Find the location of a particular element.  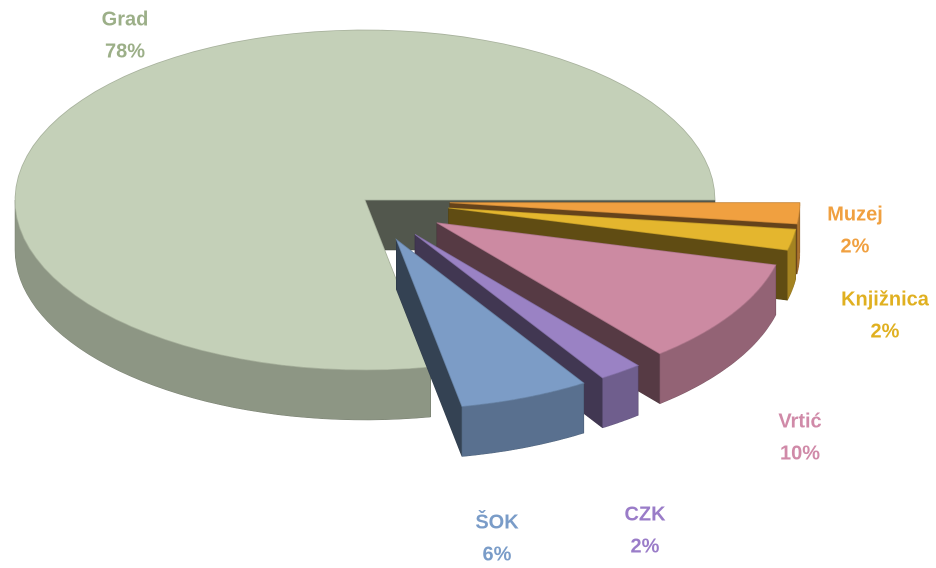

slice-label: CZK is located at coordinates (645, 514).